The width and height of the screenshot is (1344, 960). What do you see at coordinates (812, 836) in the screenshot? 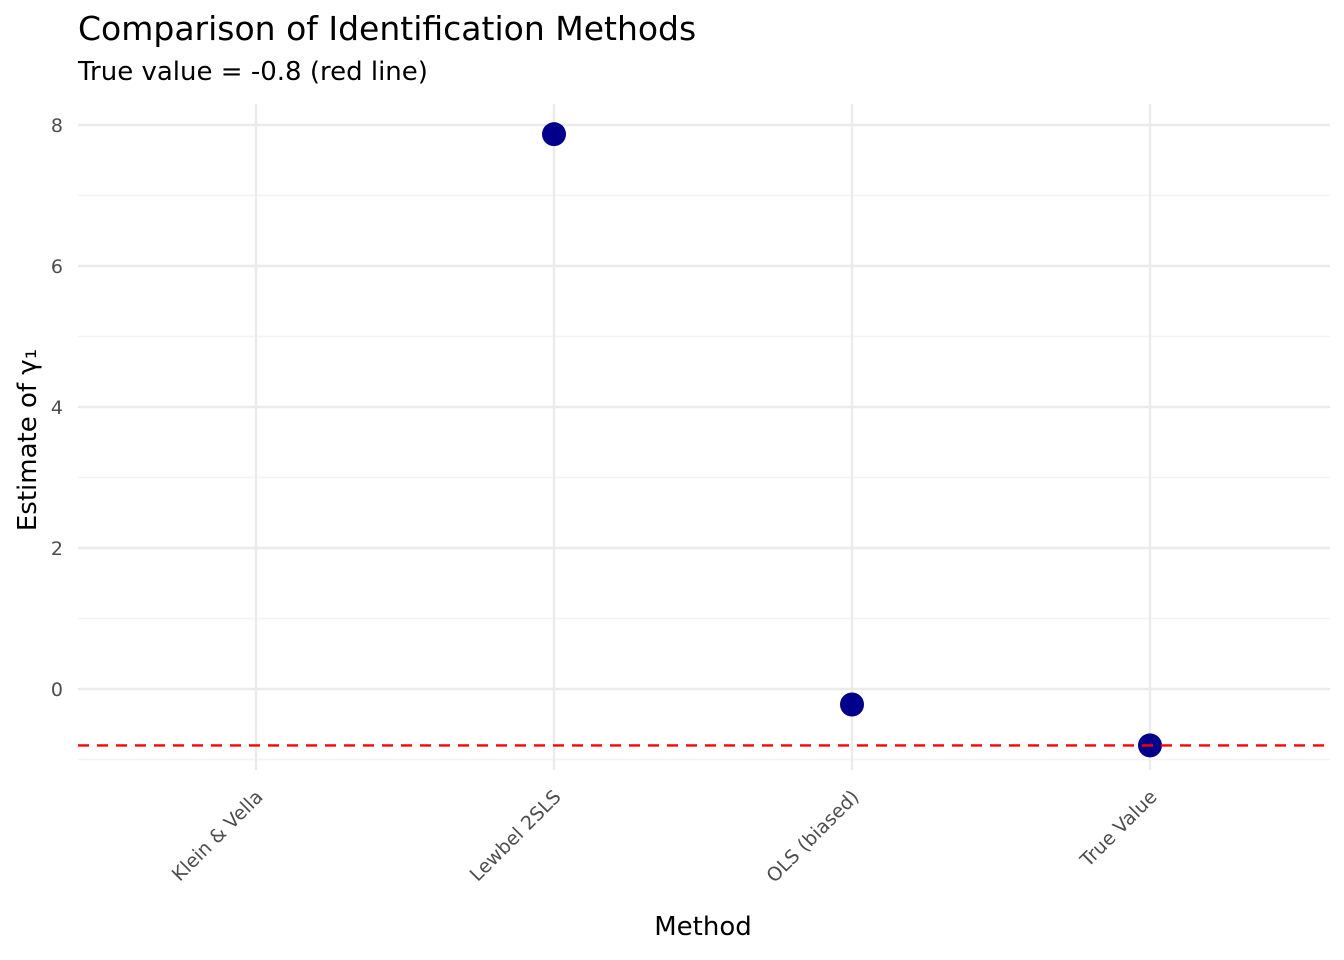
I see `x-tick-label: OLS (biased)` at bounding box center [812, 836].